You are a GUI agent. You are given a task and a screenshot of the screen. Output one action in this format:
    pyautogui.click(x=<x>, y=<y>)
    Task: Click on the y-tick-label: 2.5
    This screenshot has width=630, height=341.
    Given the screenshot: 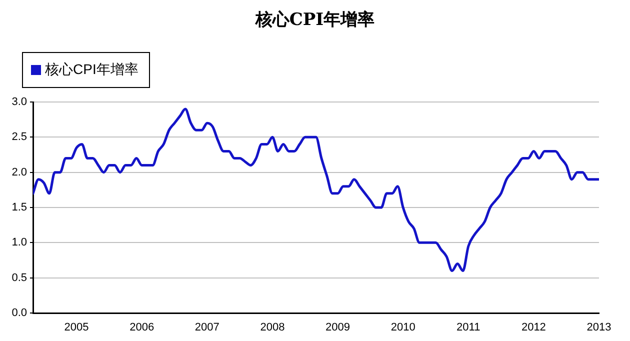 What is the action you would take?
    pyautogui.click(x=19, y=137)
    